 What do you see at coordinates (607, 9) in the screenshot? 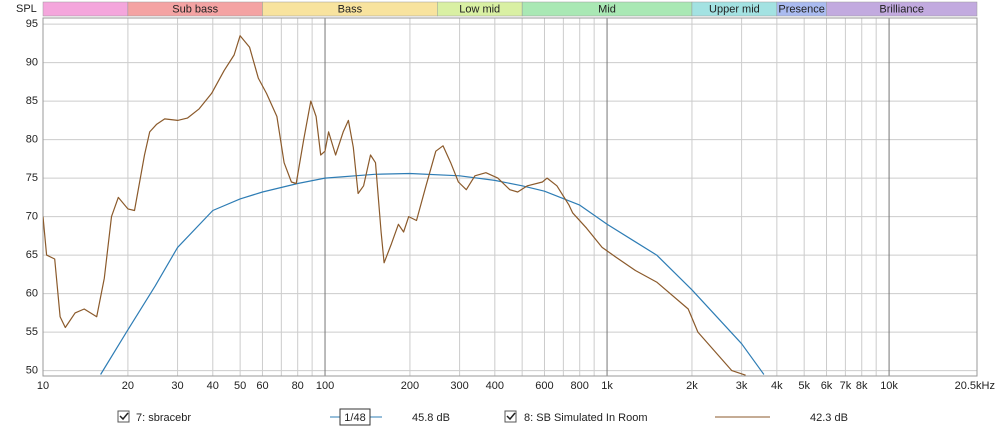
I see `band-label: Mid` at bounding box center [607, 9].